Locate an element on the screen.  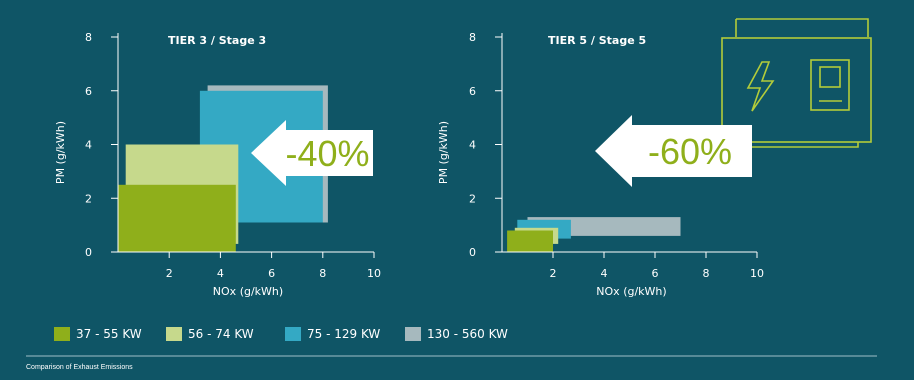
generator-panel-screen is located at coordinates (830, 77).